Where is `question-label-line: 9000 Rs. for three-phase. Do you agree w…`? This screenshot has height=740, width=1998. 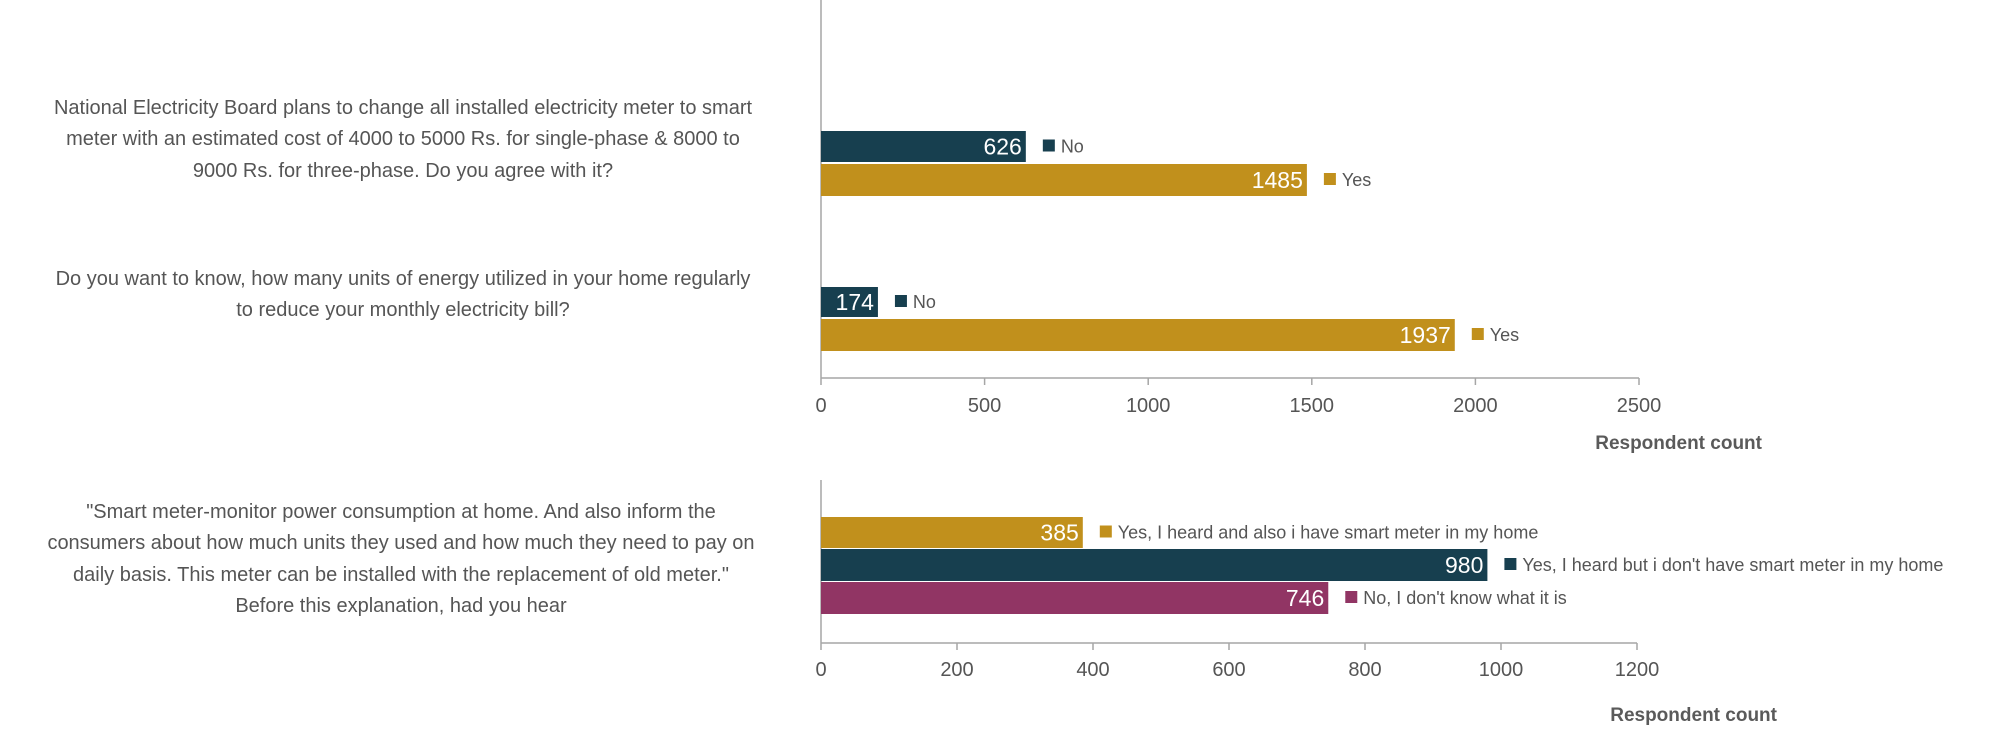
question-label-line: 9000 Rs. for three-phase. Do you agree w… is located at coordinates (403, 171).